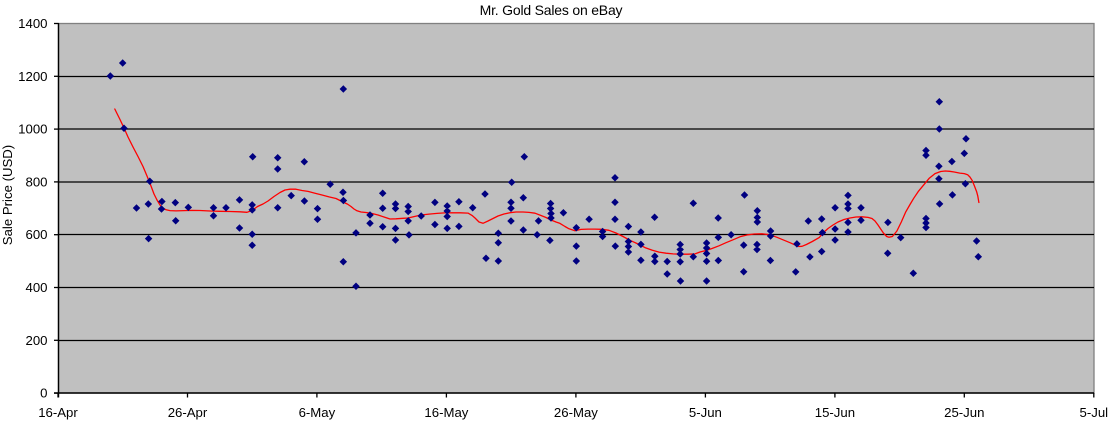  I want to click on svg-text: 800, so click(36, 181).